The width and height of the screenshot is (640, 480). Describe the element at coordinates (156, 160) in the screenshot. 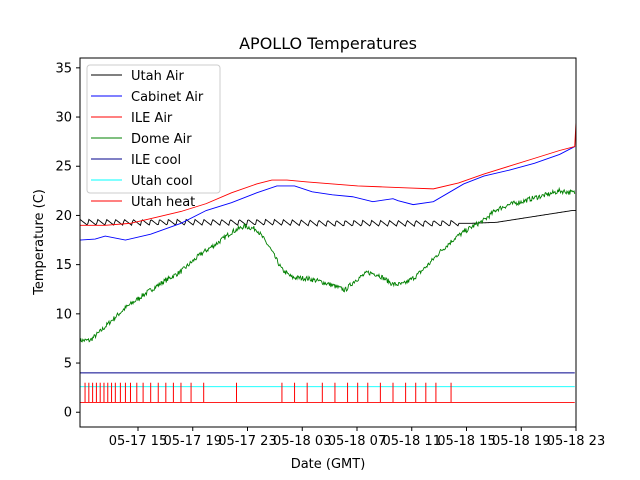

I see `legend-label: ILE cool` at that location.